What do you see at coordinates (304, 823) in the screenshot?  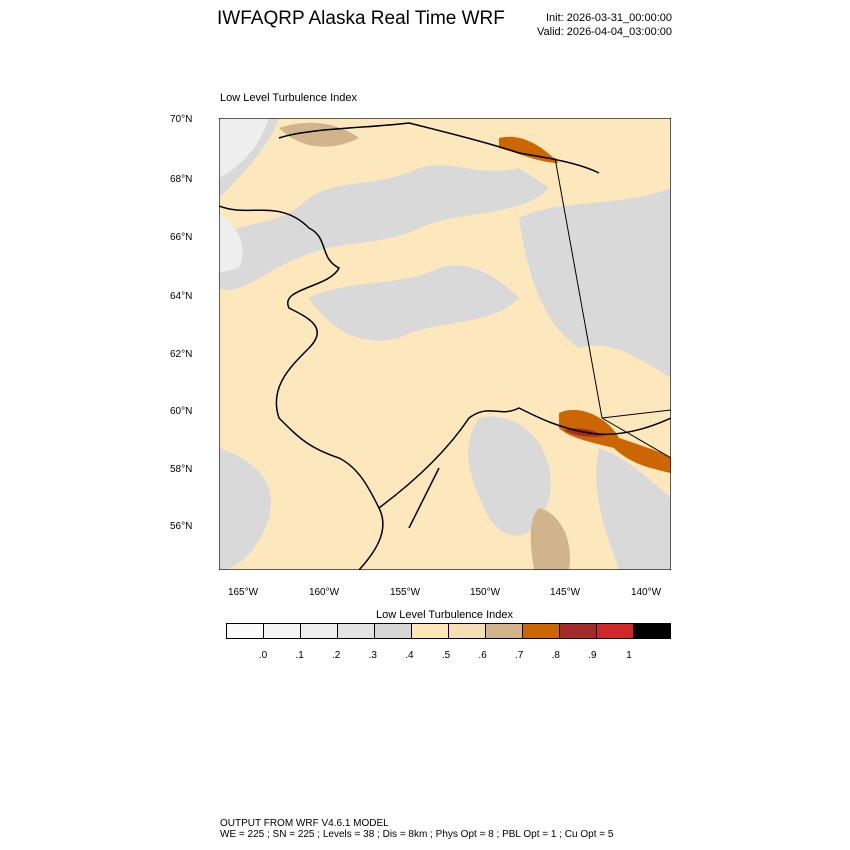 I see `footer-model: OUTPUT FROM WRF V4.6.1 MODEL` at bounding box center [304, 823].